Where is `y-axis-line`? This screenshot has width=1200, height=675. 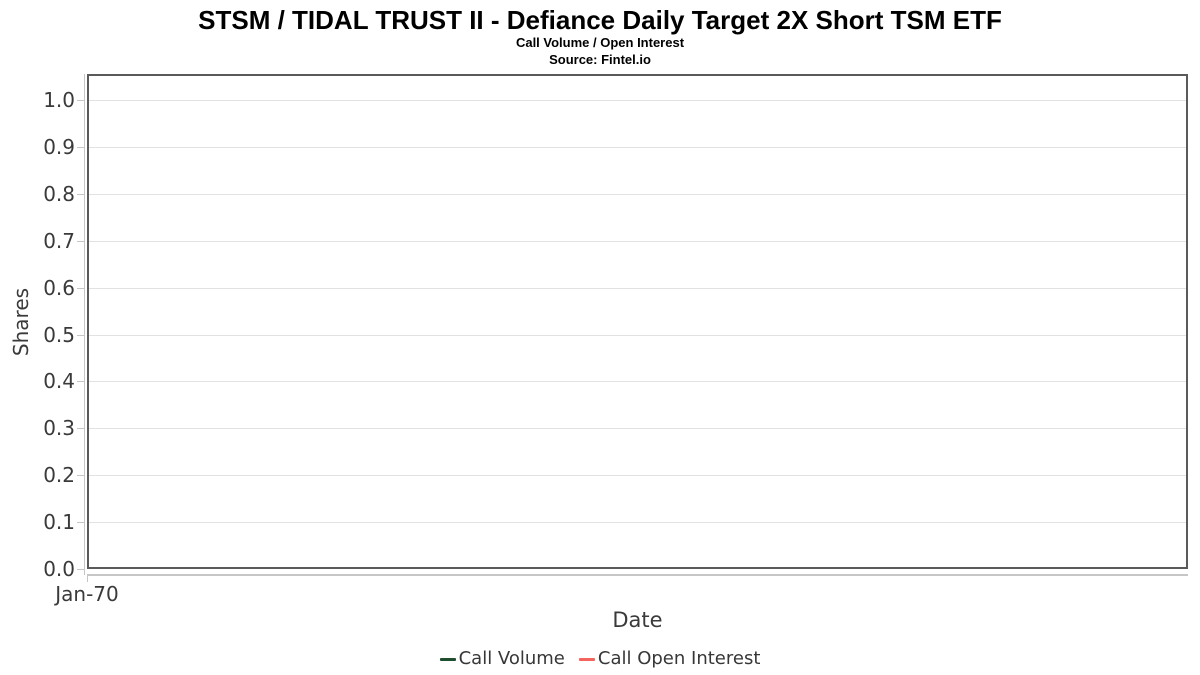
y-axis-line is located at coordinates (84, 324).